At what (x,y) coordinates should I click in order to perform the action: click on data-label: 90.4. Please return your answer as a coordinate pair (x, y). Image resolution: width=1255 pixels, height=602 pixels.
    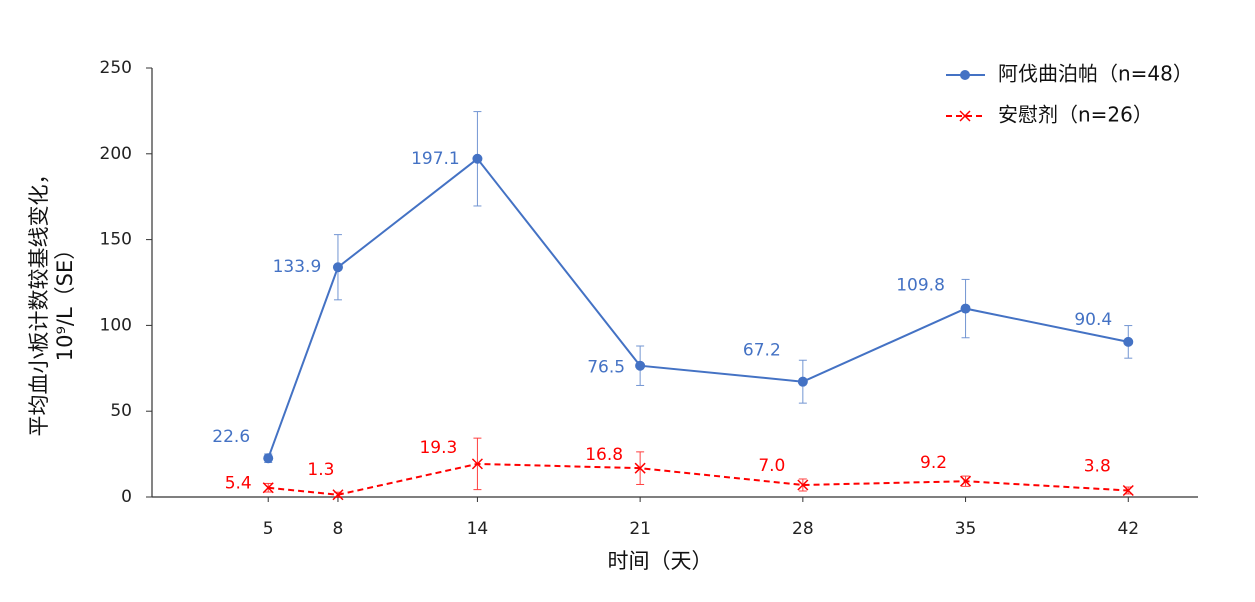
    Looking at the image, I should click on (1093, 320).